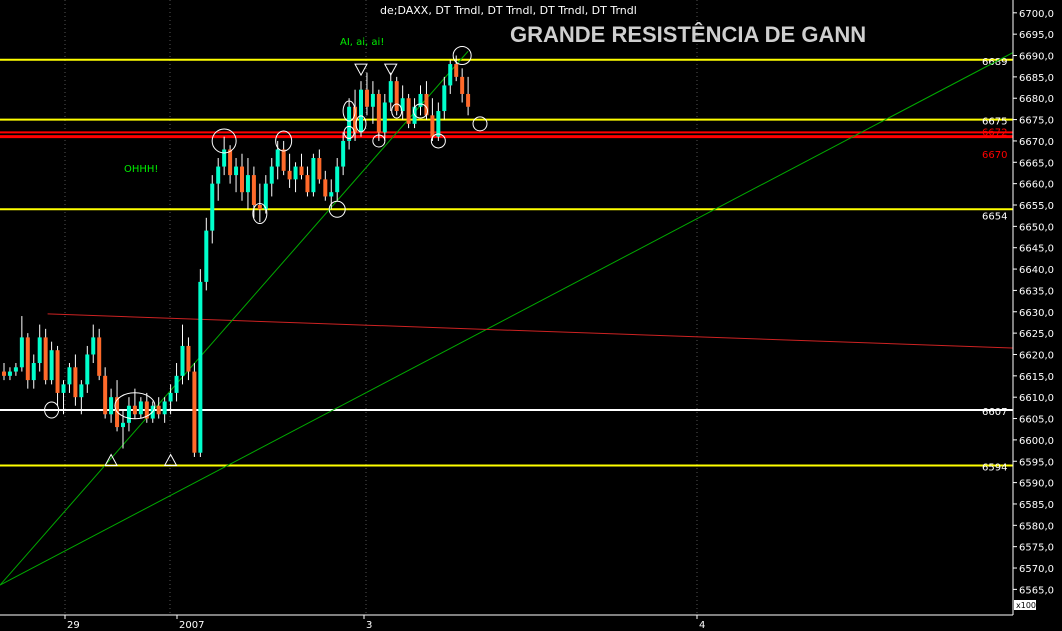  What do you see at coordinates (1036, 441) in the screenshot?
I see `y-tick-label: 6600,0` at bounding box center [1036, 441].